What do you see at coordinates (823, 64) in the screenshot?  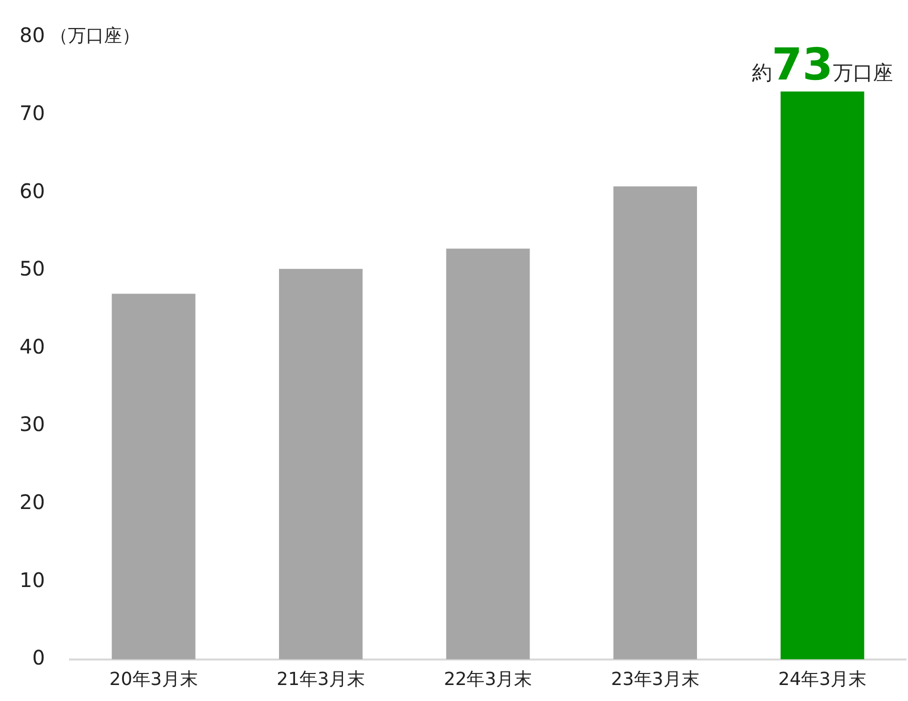 I see `annotation: 約73万口座` at bounding box center [823, 64].